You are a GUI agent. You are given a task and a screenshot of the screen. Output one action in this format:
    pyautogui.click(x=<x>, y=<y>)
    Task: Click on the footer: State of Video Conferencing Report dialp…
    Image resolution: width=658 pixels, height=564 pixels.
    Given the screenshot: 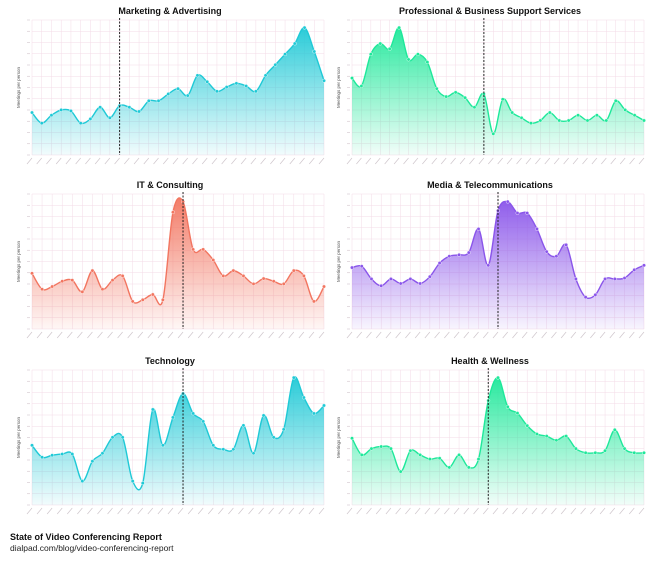 What is the action you would take?
    pyautogui.click(x=91, y=542)
    